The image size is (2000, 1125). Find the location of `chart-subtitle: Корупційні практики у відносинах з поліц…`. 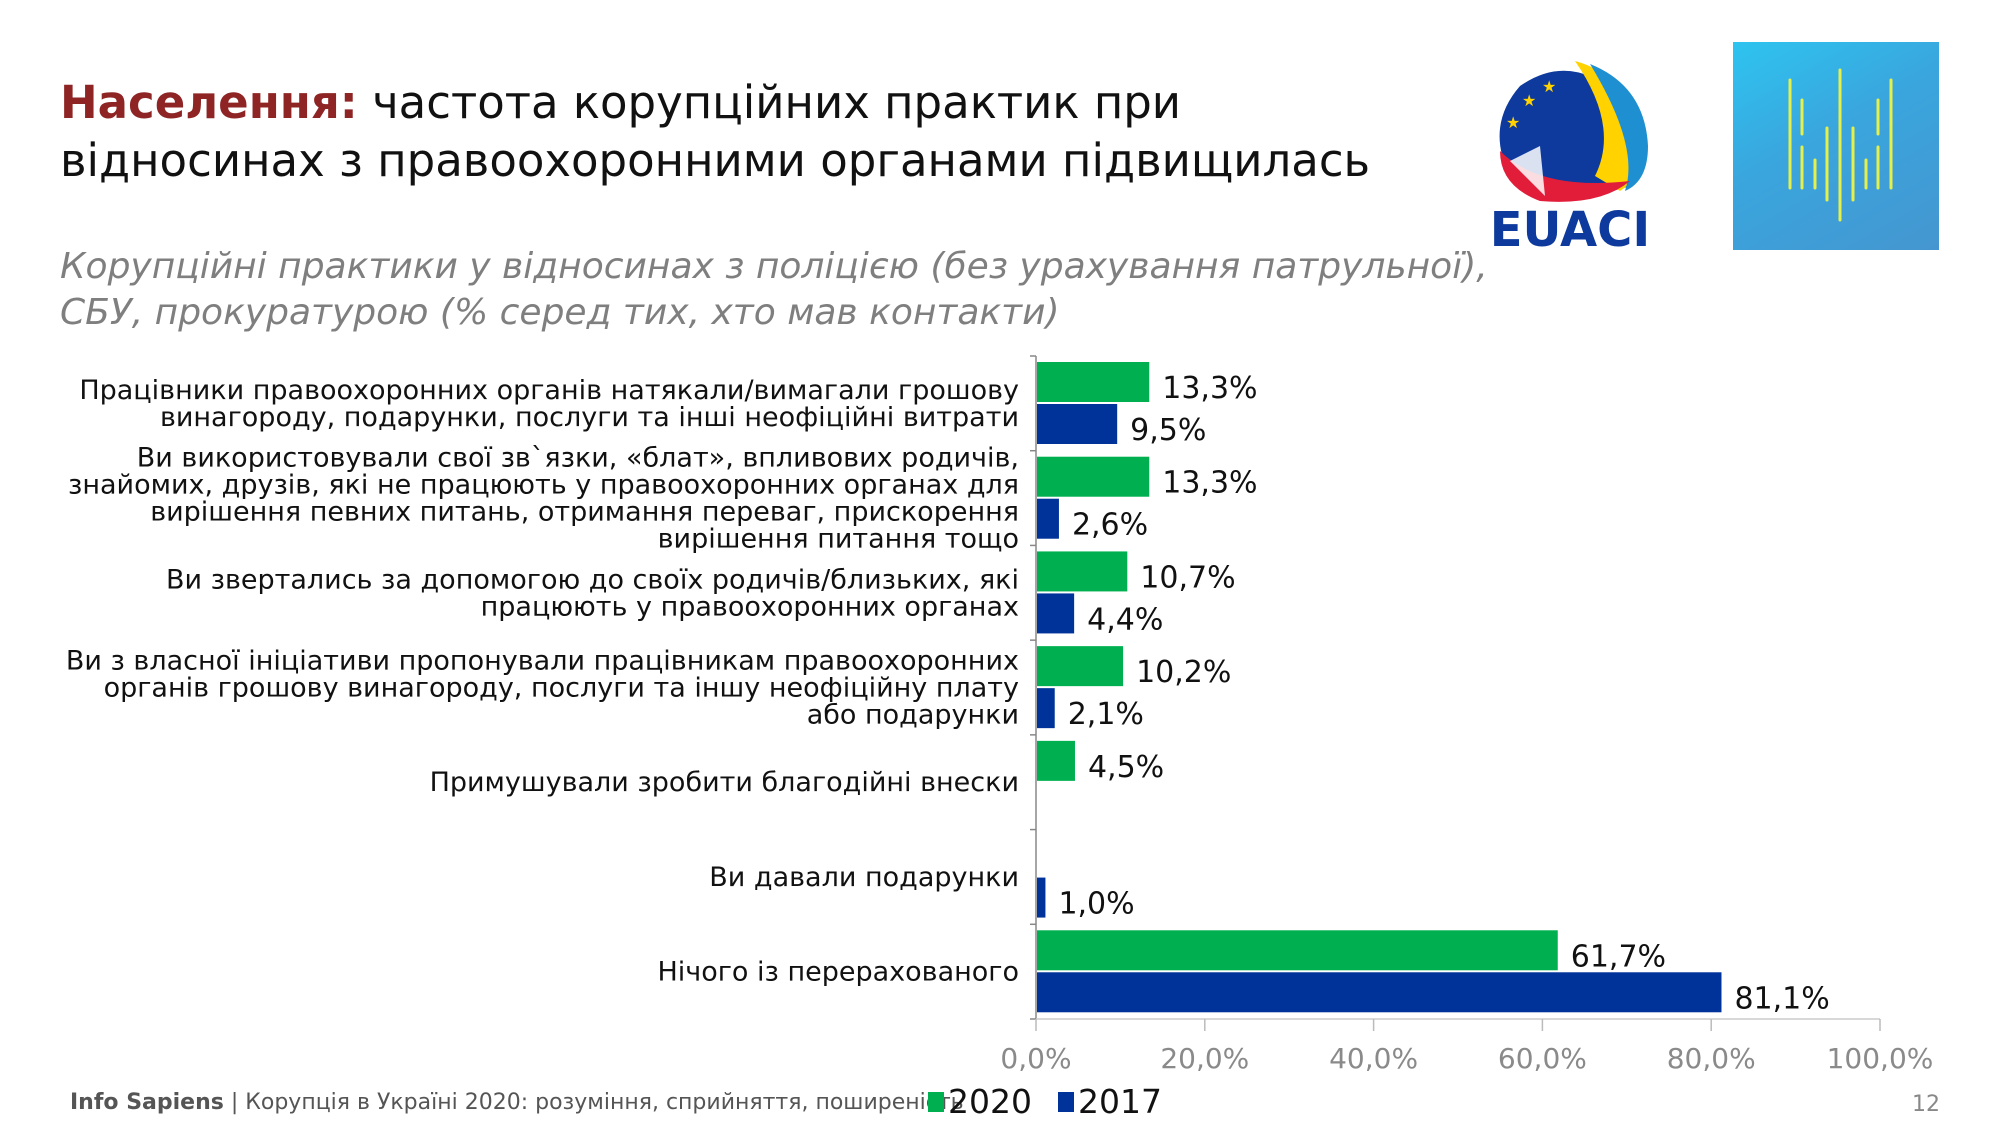

chart-subtitle: Корупційні практики у відносинах з поліц… is located at coordinates (774, 290).